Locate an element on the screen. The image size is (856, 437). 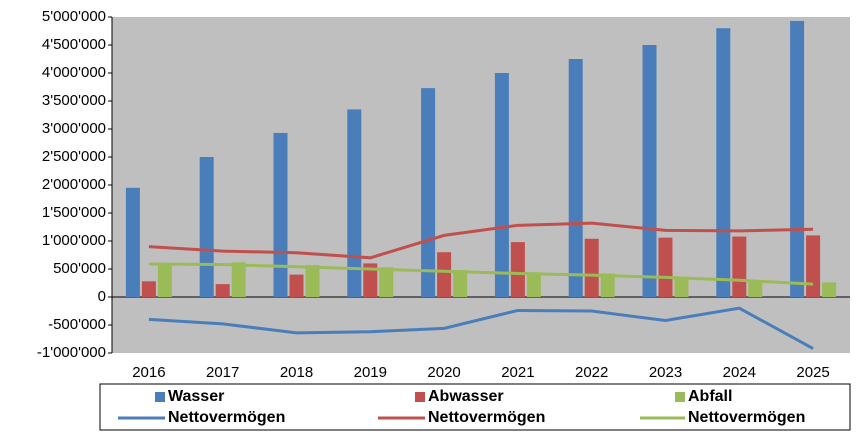
x-tick-label: 2021 is located at coordinates (517, 372).